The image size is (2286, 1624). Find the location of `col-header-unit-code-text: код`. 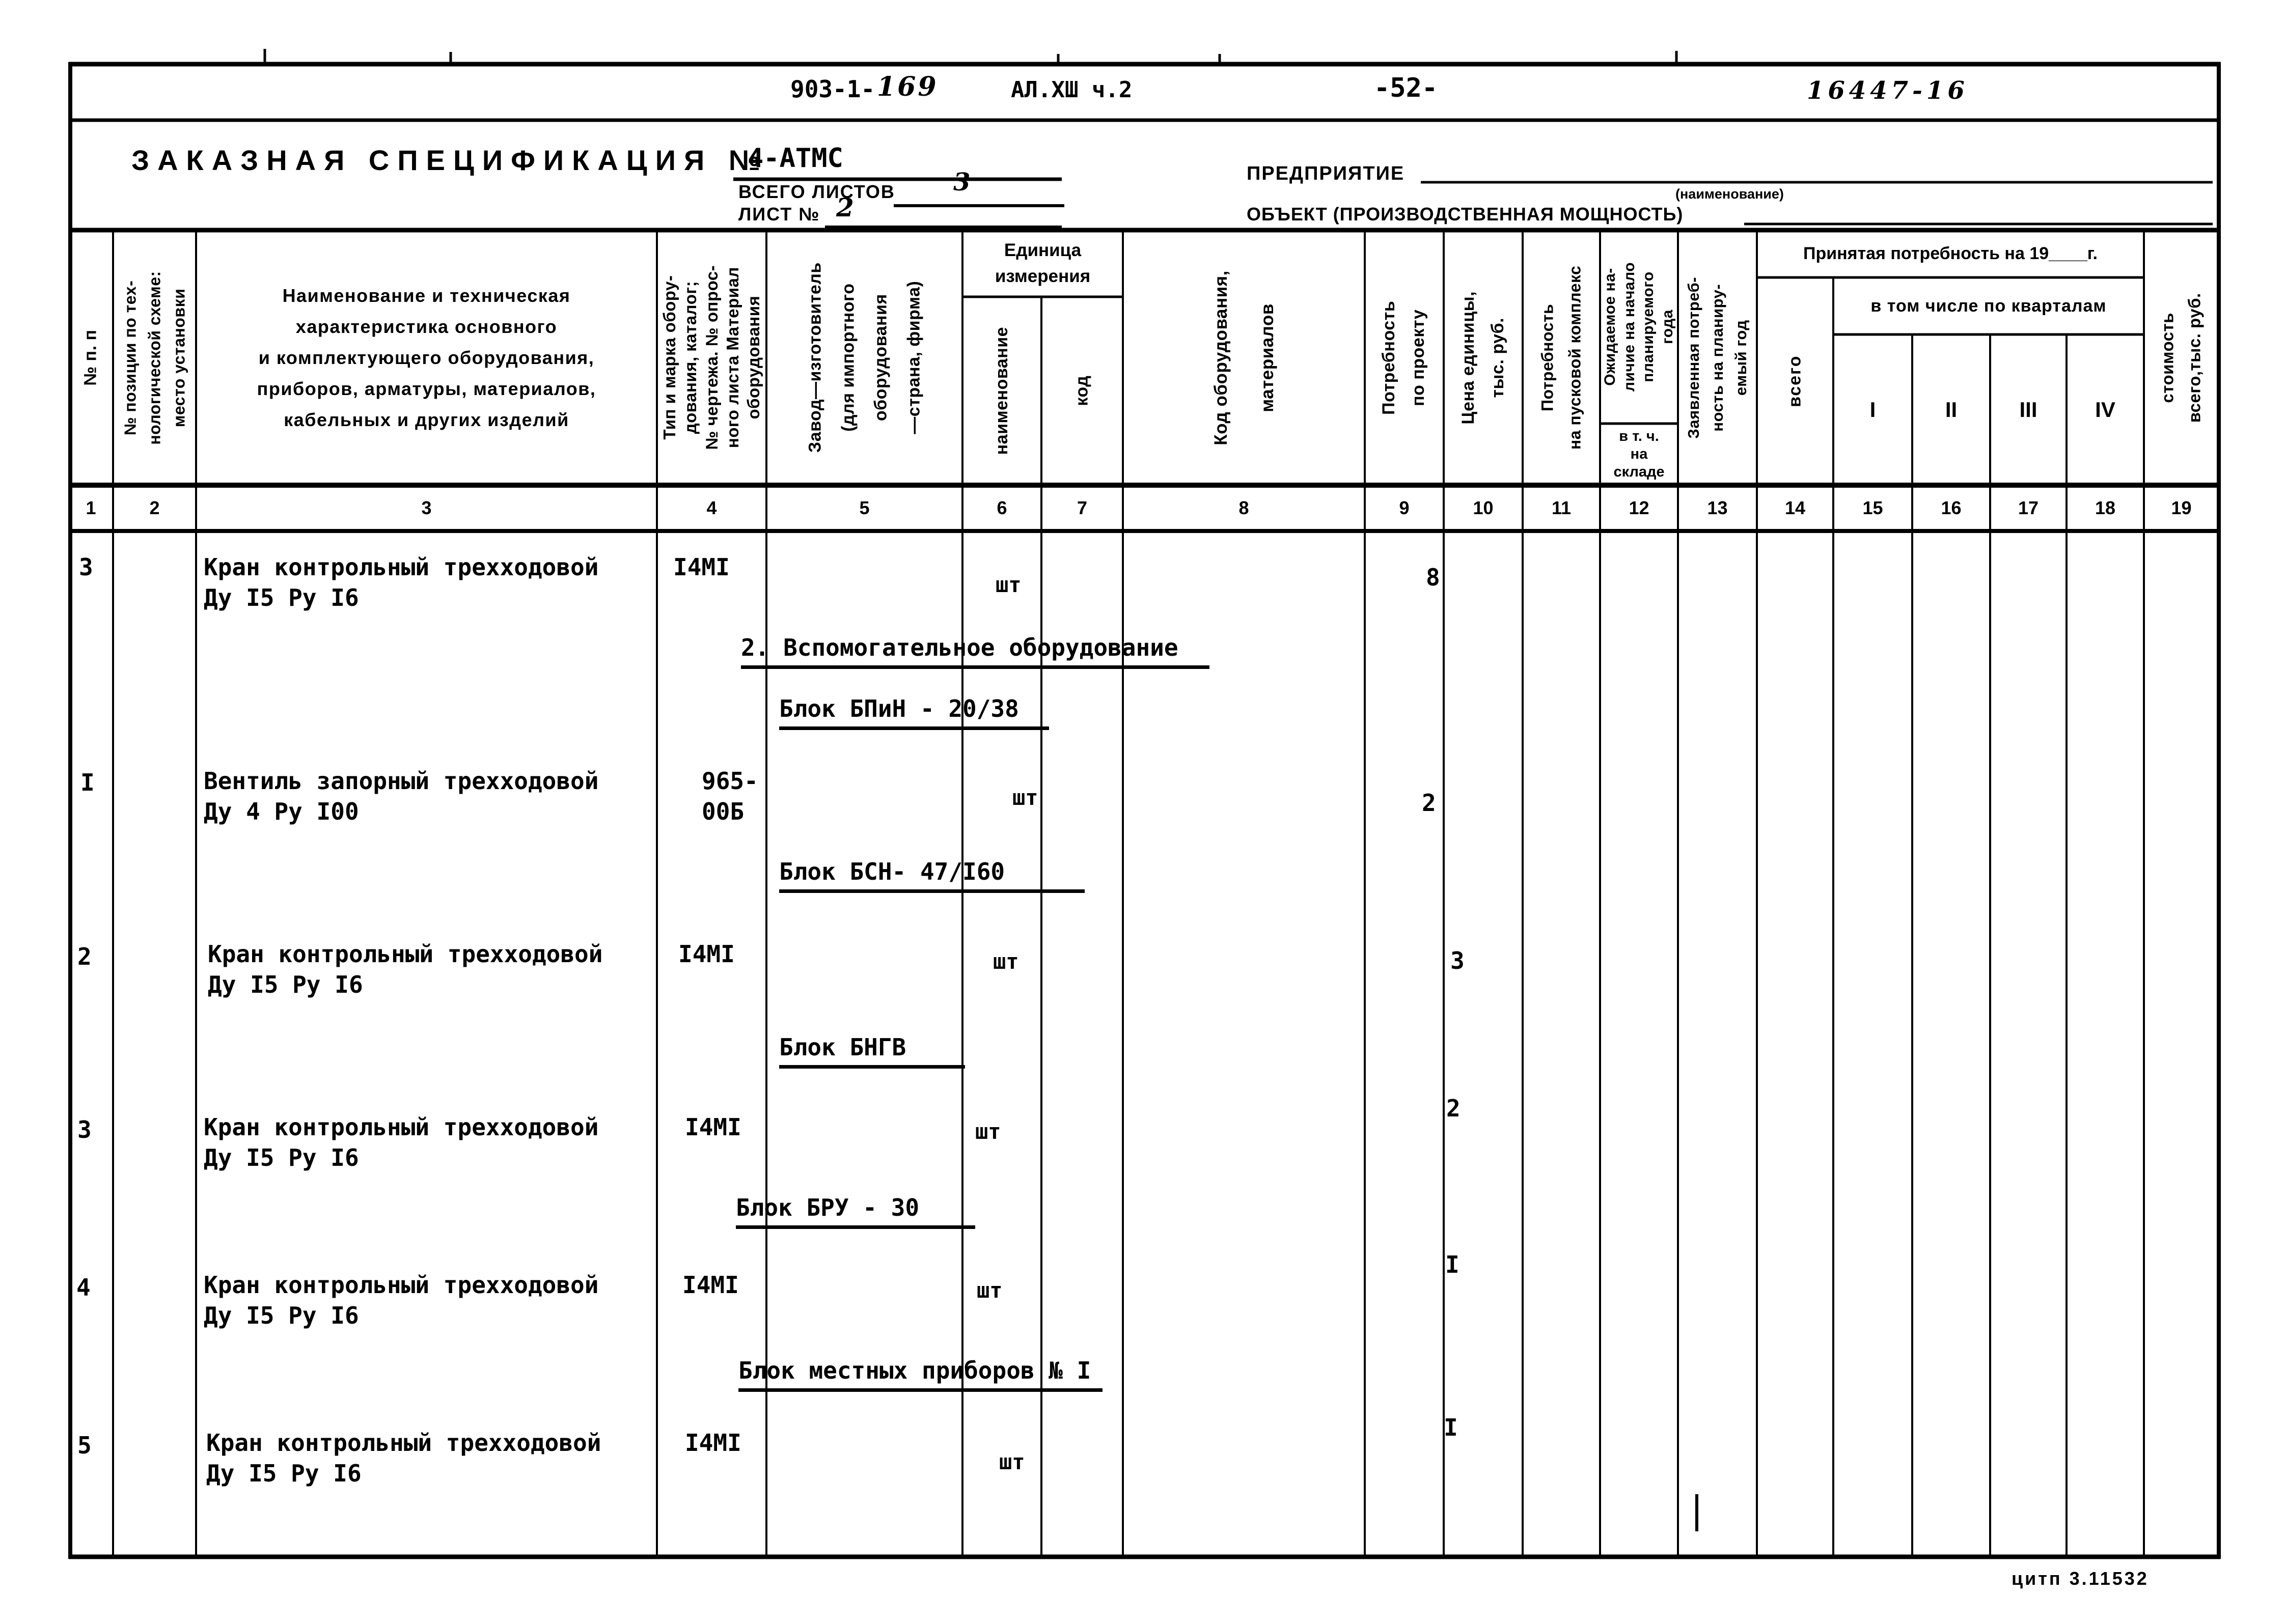

col-header-unit-code-text: код is located at coordinates (1082, 391).